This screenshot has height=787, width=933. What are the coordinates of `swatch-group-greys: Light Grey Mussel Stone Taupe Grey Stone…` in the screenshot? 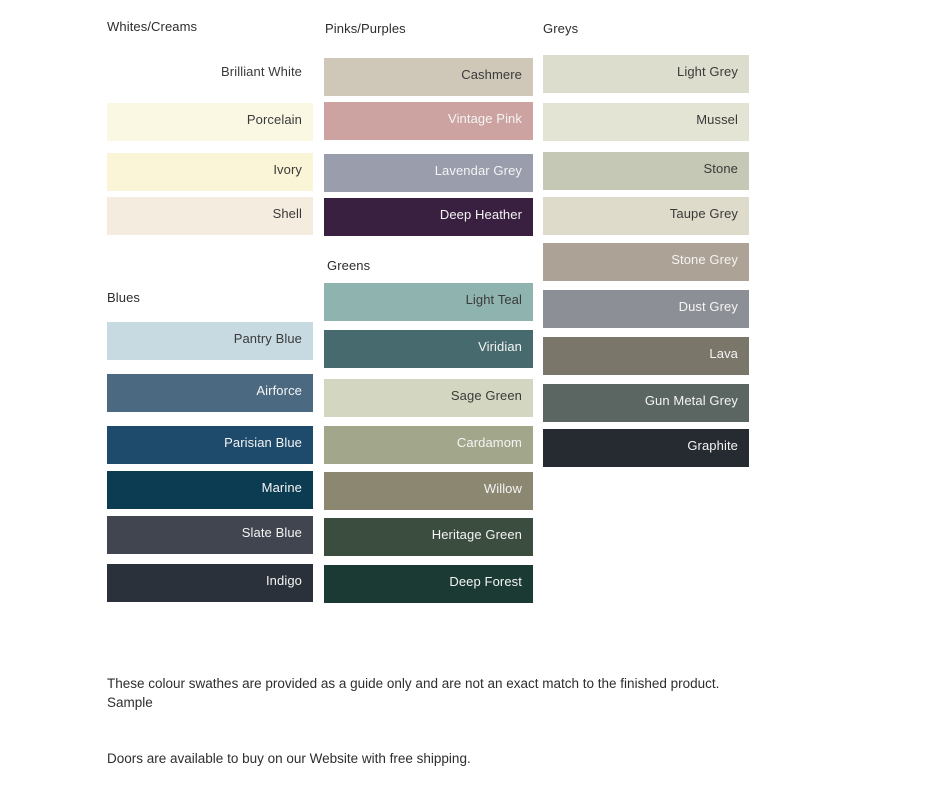 It's located at (646, 261).